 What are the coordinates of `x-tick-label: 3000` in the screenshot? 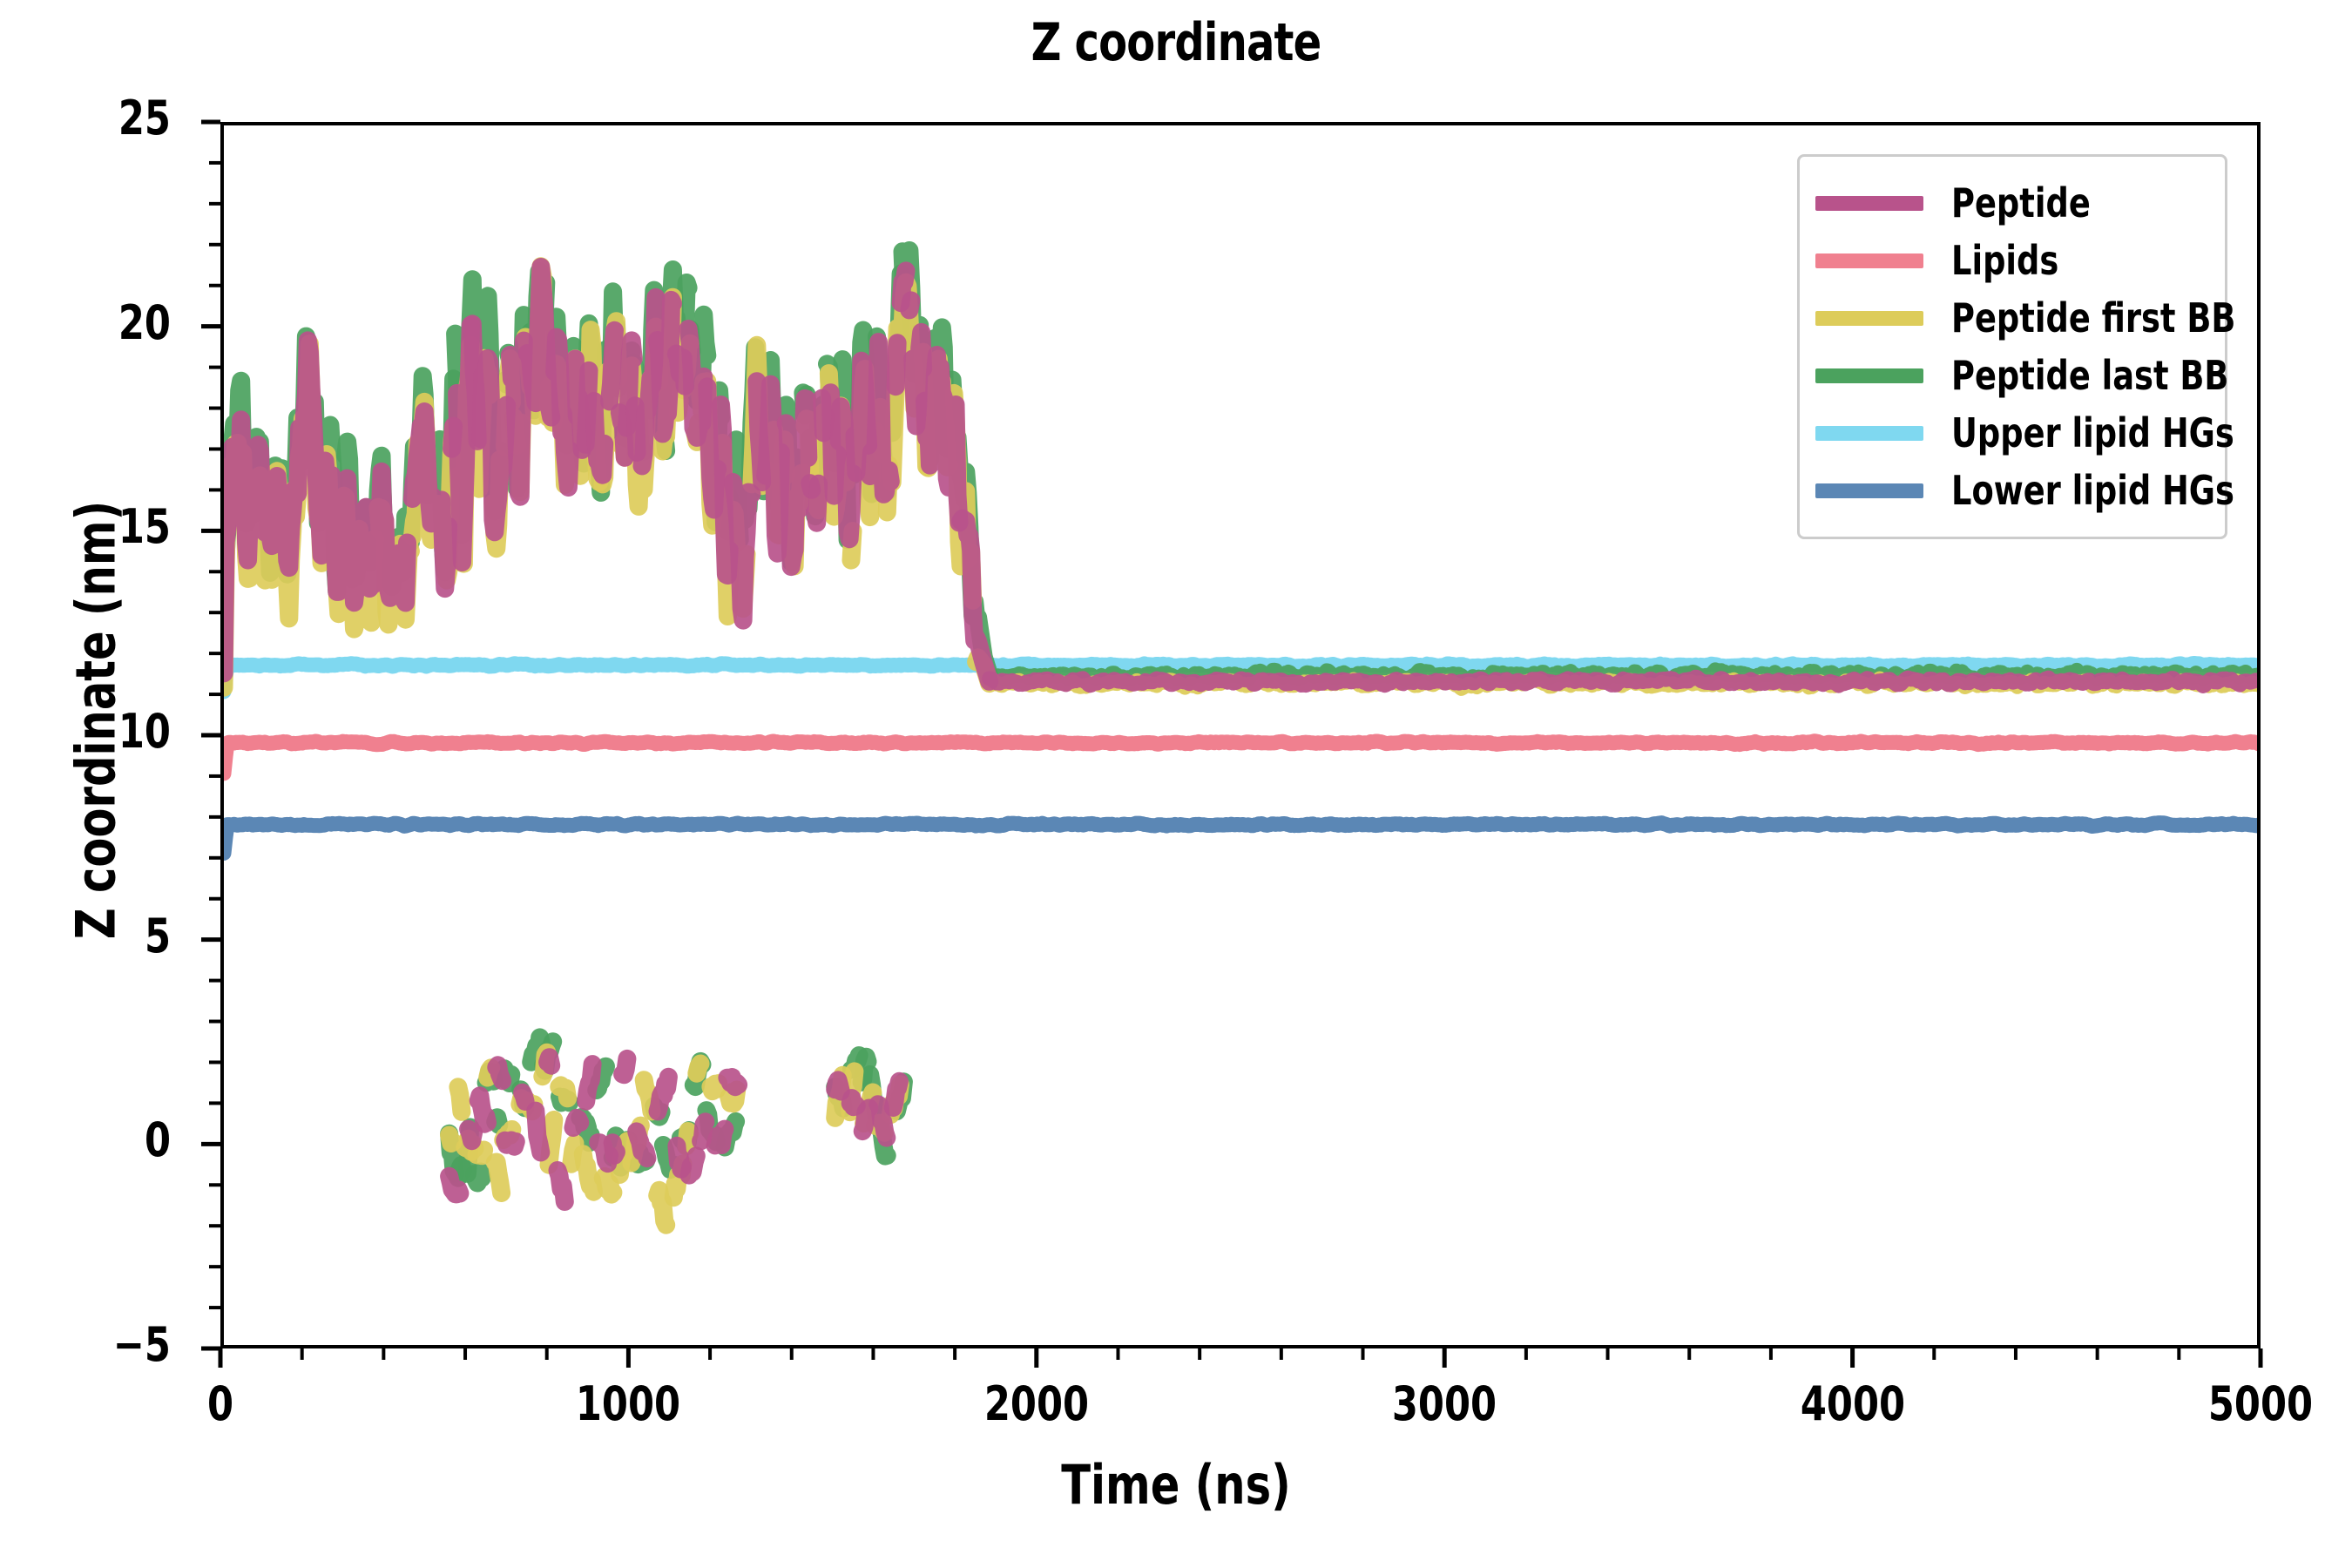 It's located at (1444, 1403).